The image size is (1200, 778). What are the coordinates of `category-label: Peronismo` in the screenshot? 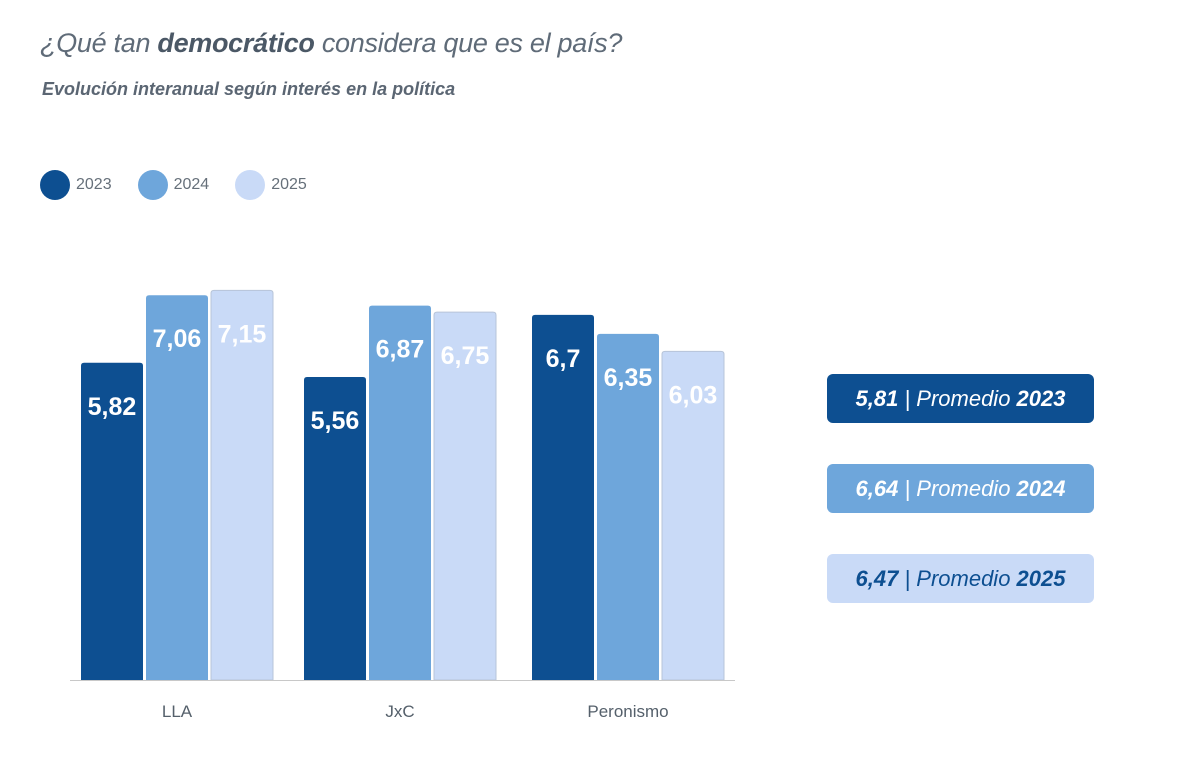 It's located at (627, 711).